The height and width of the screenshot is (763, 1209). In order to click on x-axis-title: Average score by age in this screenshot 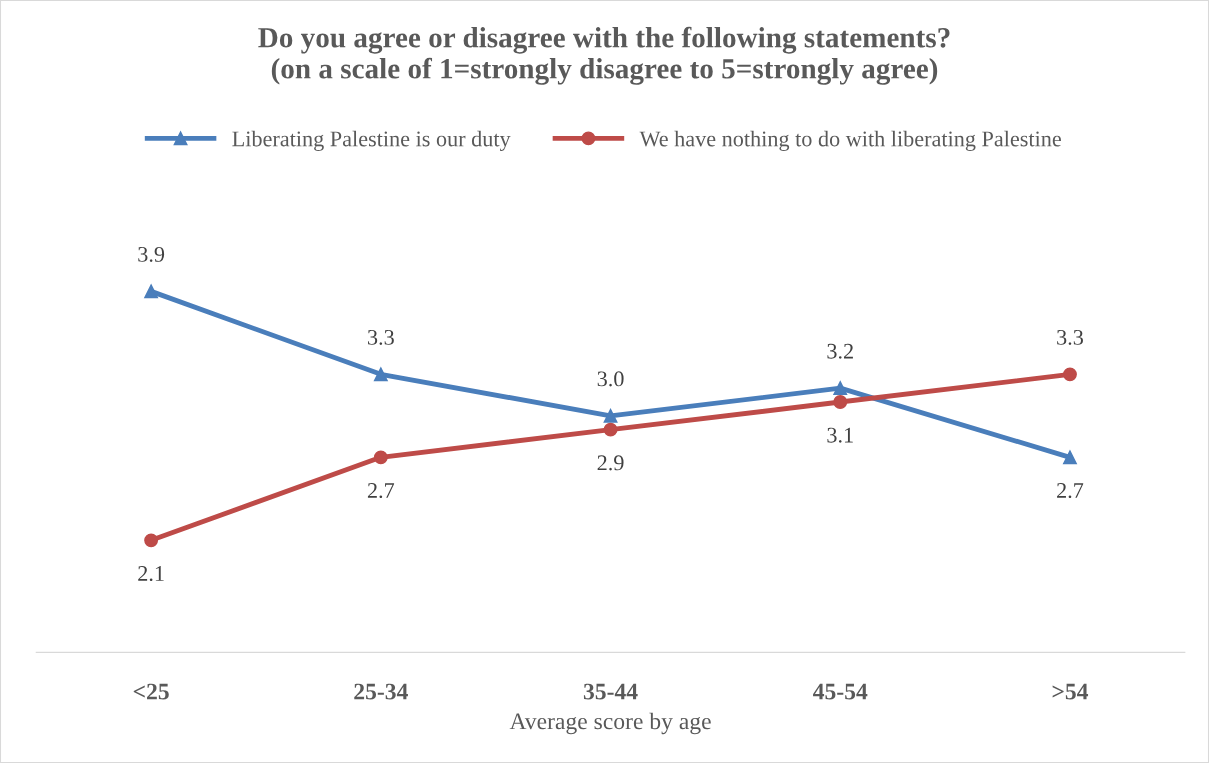, I will do `click(610, 723)`.